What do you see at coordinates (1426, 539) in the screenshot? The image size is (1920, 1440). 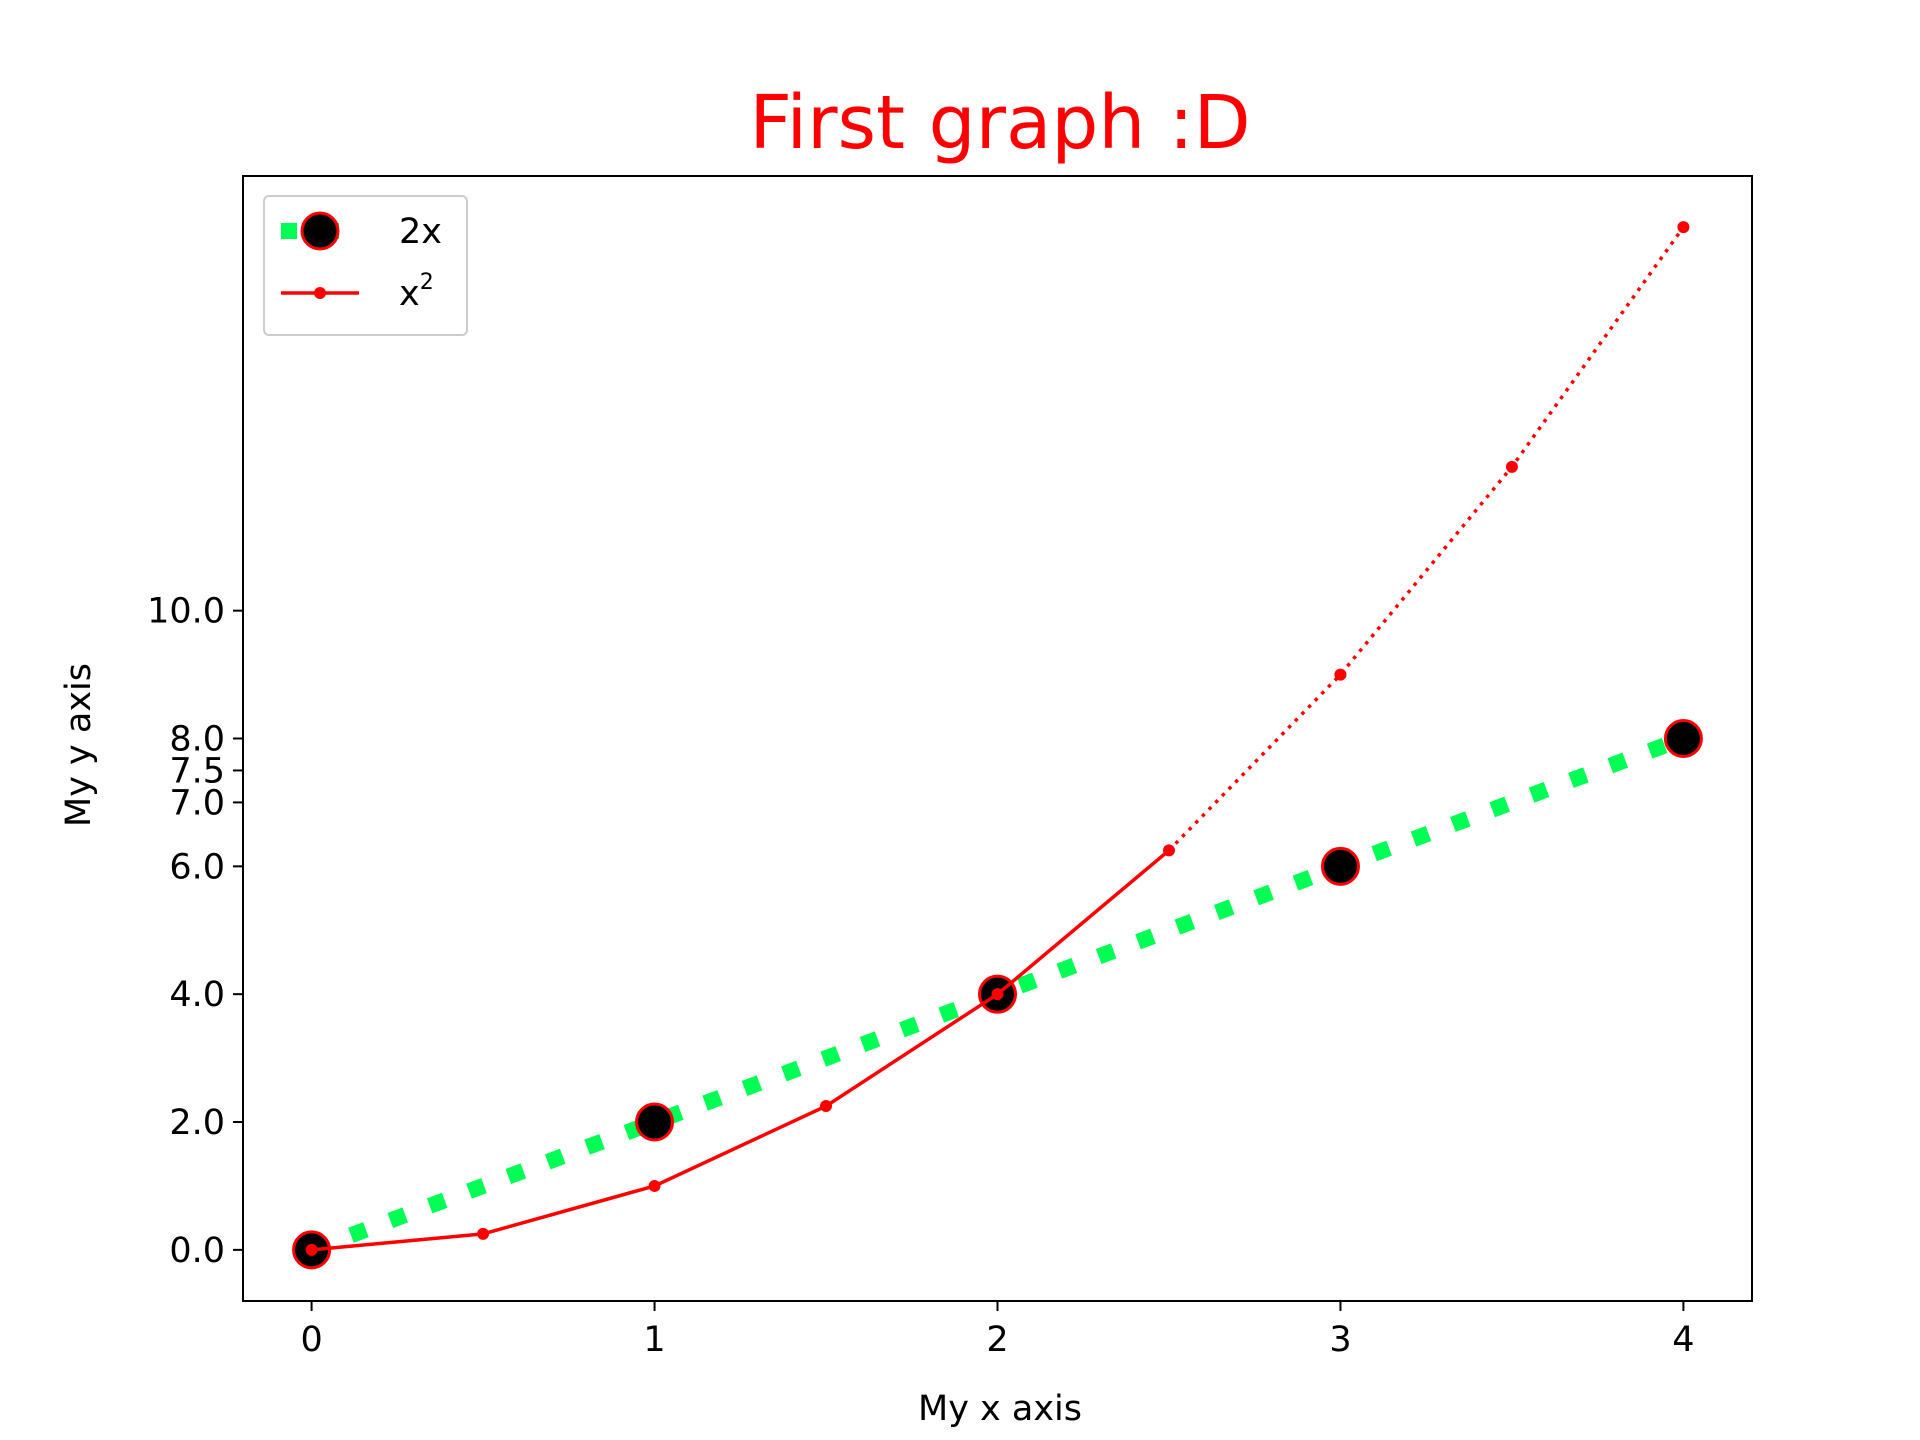 I see `series-x2-line-dotted` at bounding box center [1426, 539].